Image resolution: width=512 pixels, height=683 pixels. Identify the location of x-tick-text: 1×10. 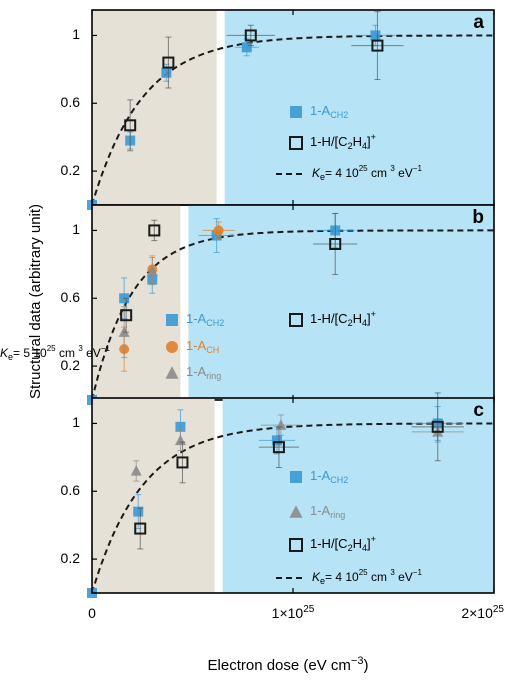
(288, 613).